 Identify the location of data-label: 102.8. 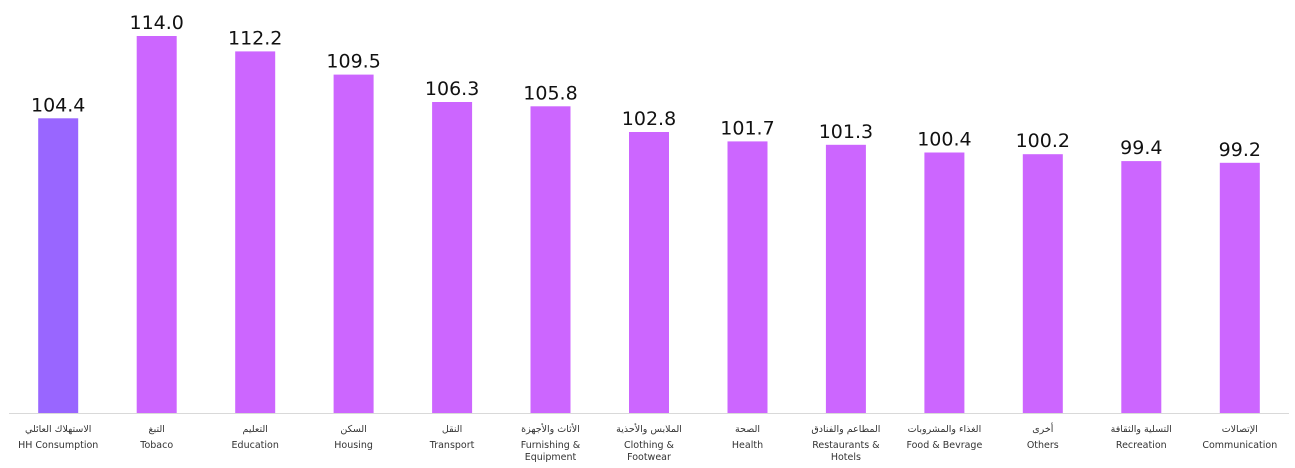
(649, 119).